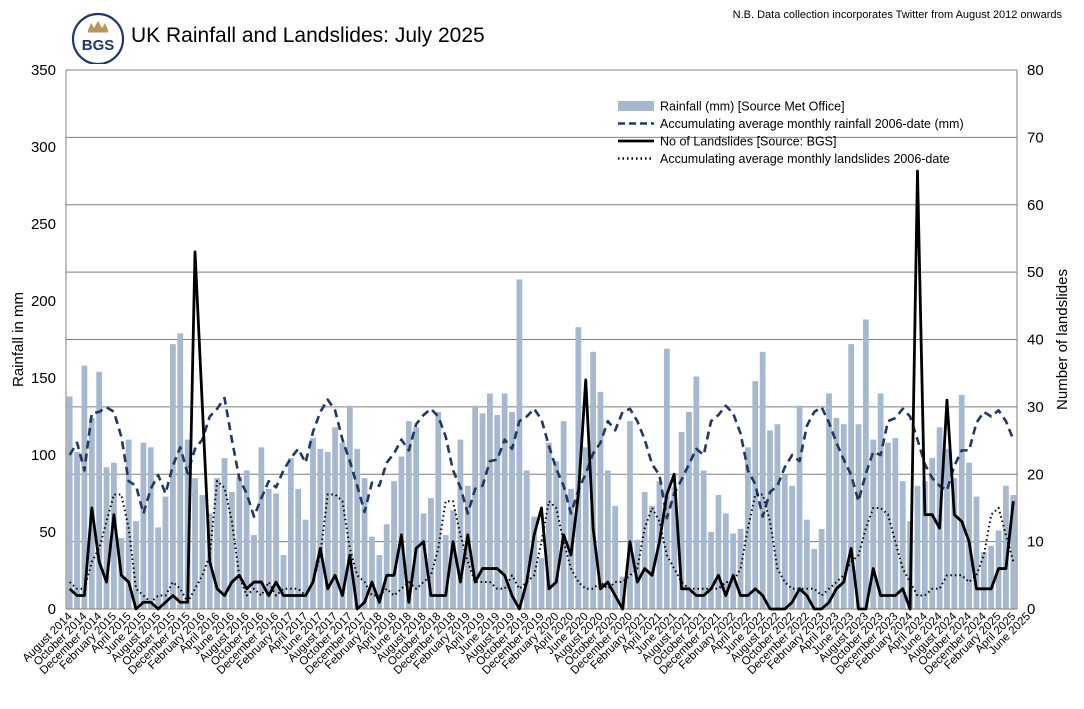 This screenshot has width=1084, height=709. What do you see at coordinates (52, 609) in the screenshot?
I see `left-tick-label: 0` at bounding box center [52, 609].